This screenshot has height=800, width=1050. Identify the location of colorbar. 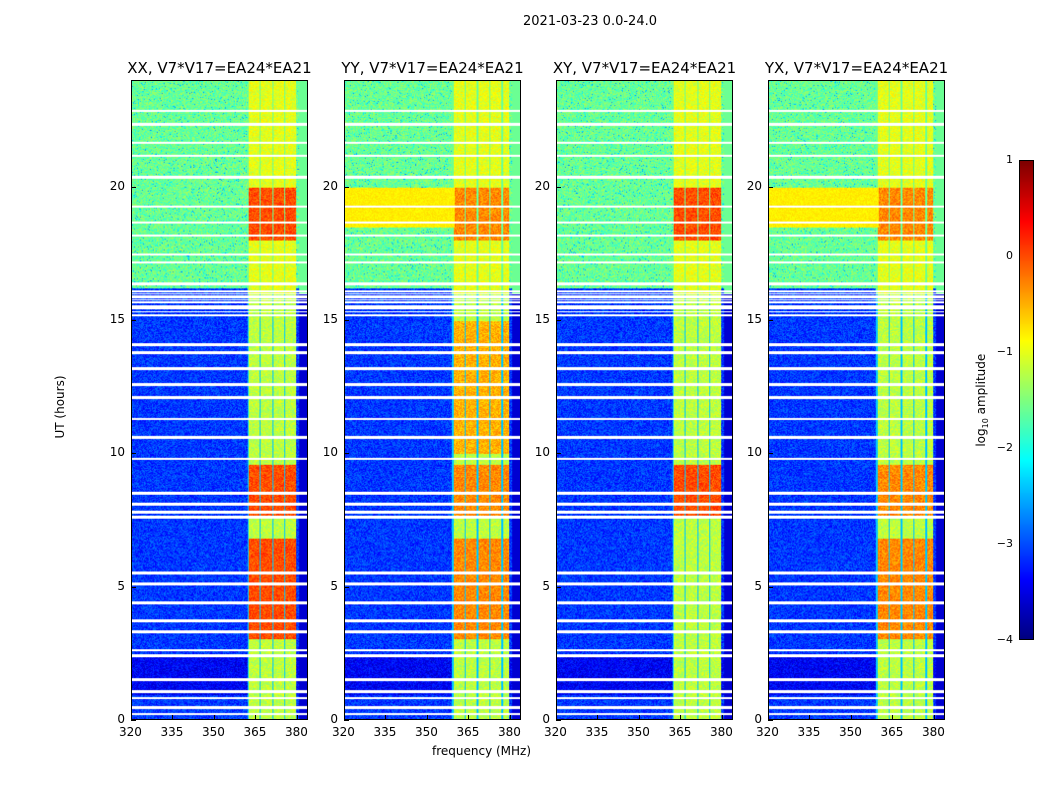
(1026, 400).